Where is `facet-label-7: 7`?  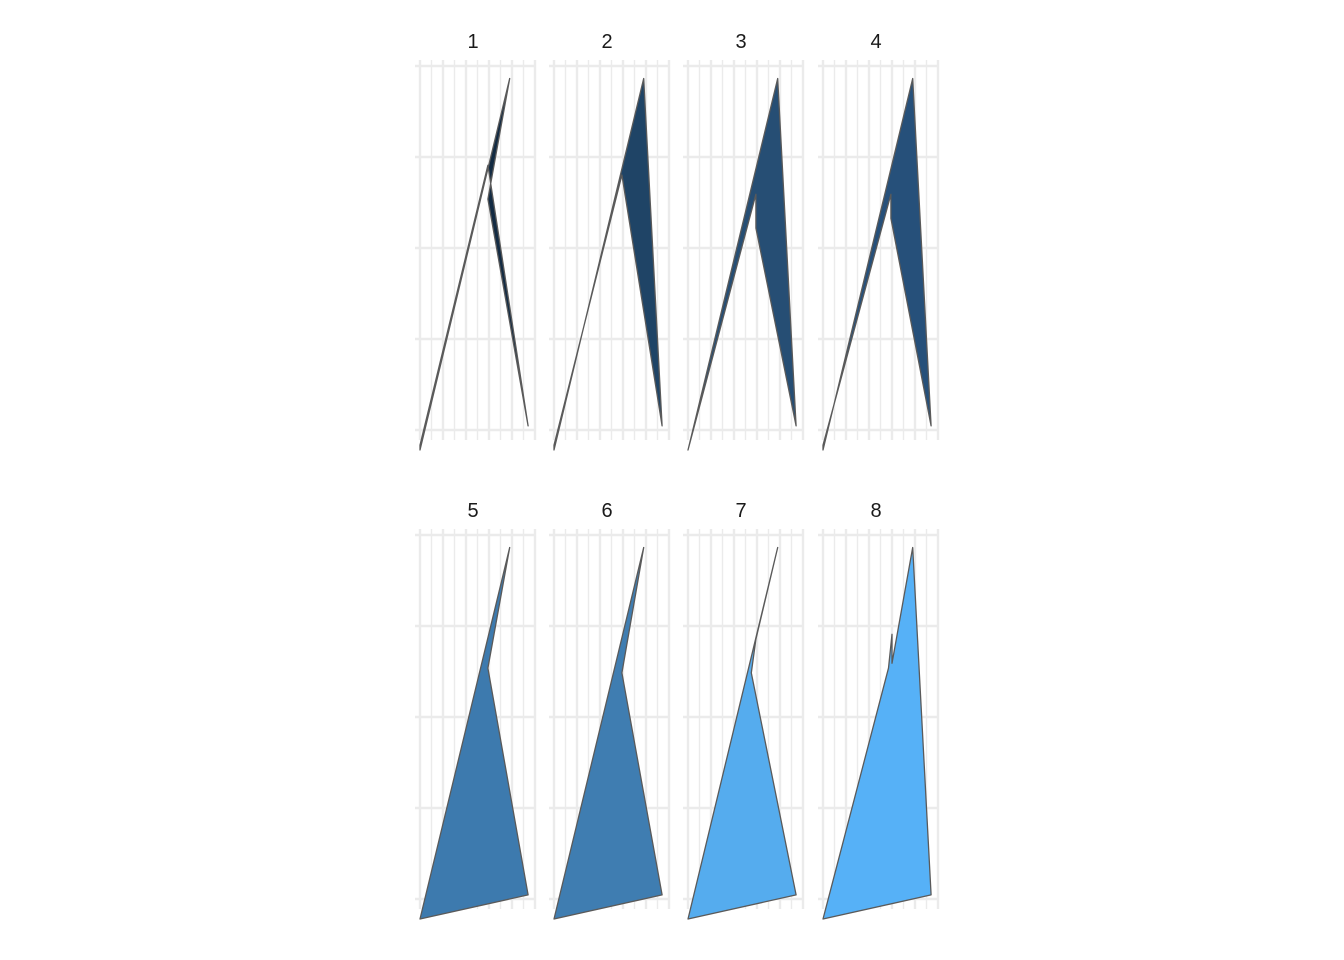 facet-label-7: 7 is located at coordinates (740, 511).